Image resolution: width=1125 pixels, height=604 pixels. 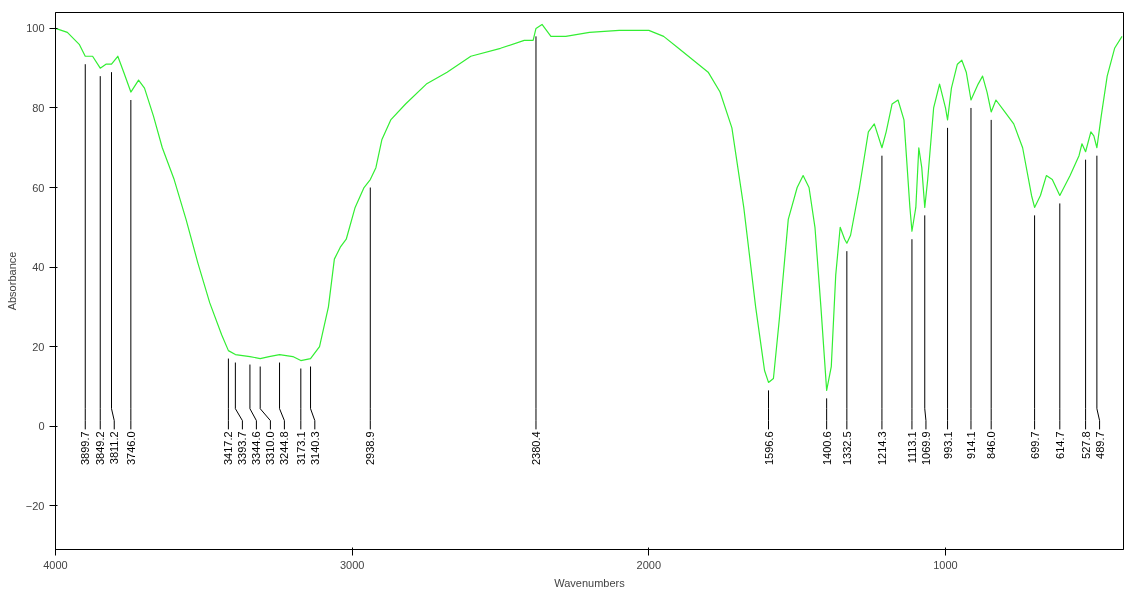 What do you see at coordinates (55, 564) in the screenshot?
I see `x-tick-label: 4000` at bounding box center [55, 564].